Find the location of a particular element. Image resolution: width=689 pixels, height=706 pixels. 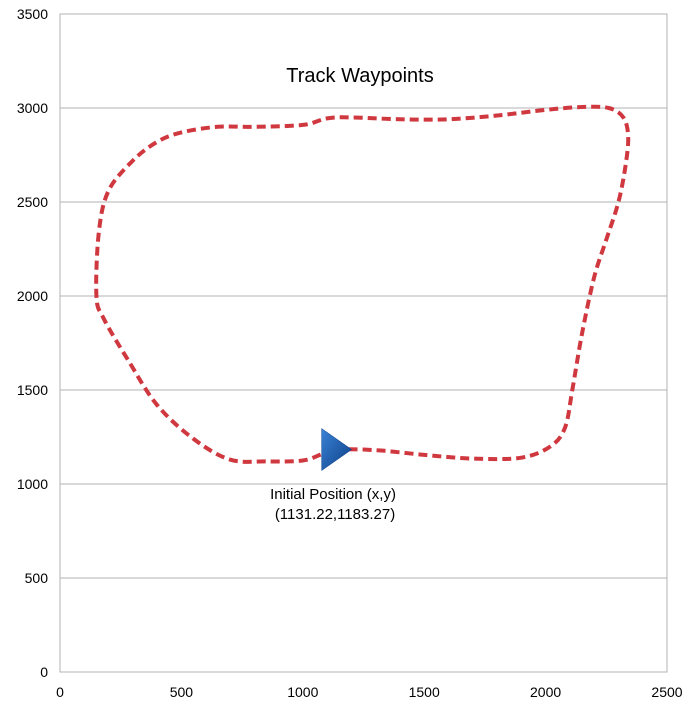

initial-position-marker is located at coordinates (337, 450).